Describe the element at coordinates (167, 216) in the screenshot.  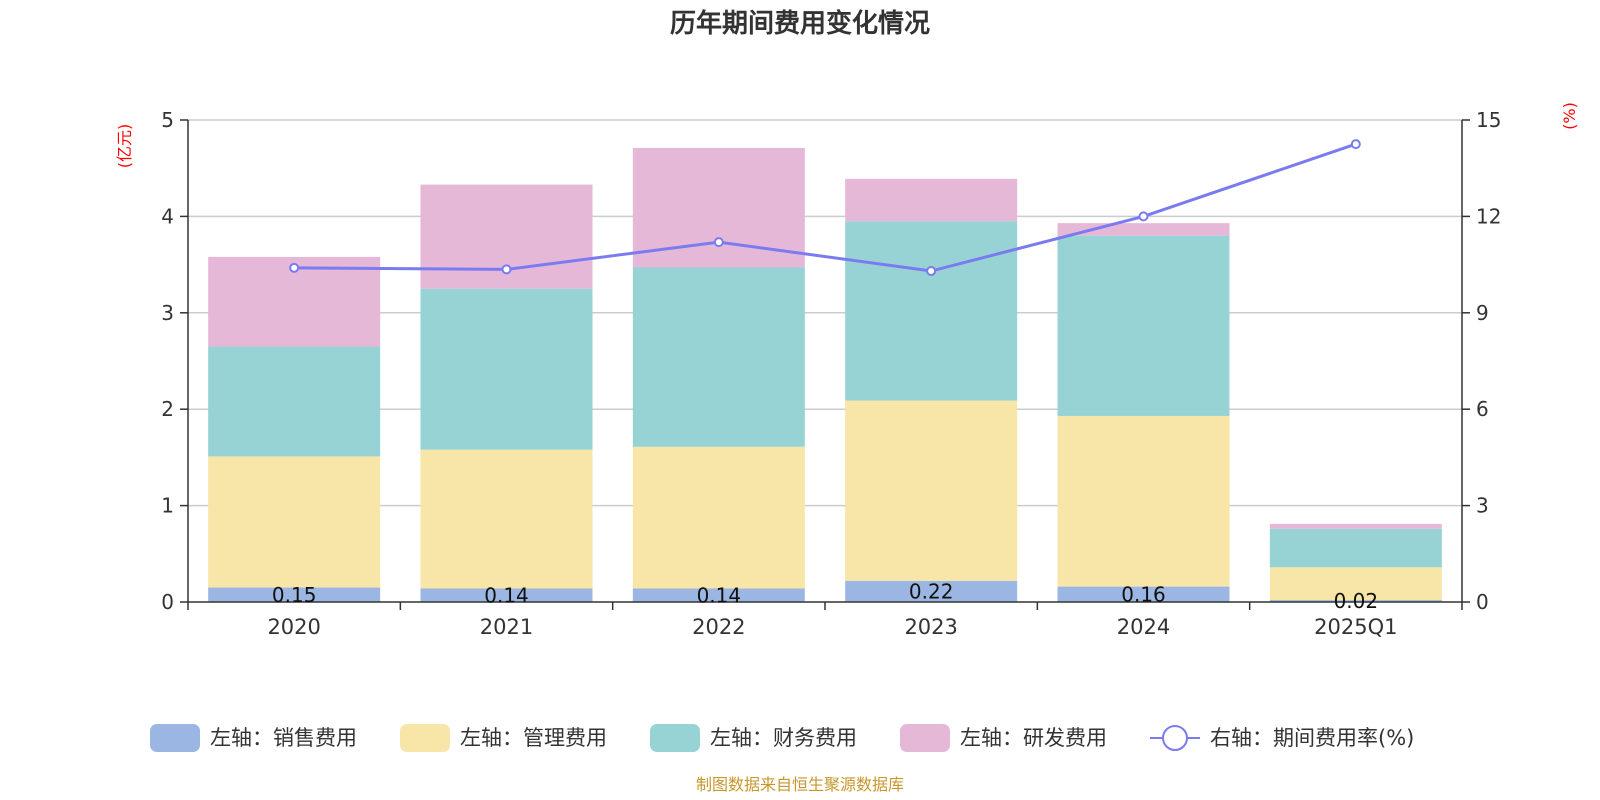
I see `left-axis-tick-label: 4` at that location.